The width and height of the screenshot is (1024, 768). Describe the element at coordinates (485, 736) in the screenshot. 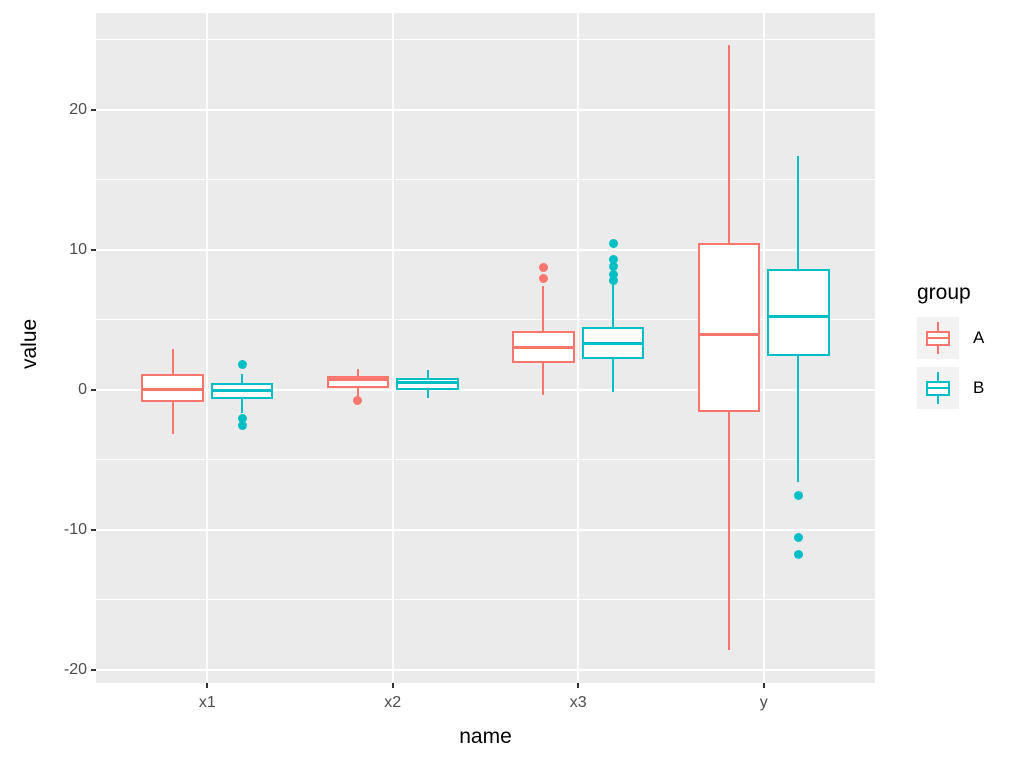

I see `x-axis-title: name` at that location.